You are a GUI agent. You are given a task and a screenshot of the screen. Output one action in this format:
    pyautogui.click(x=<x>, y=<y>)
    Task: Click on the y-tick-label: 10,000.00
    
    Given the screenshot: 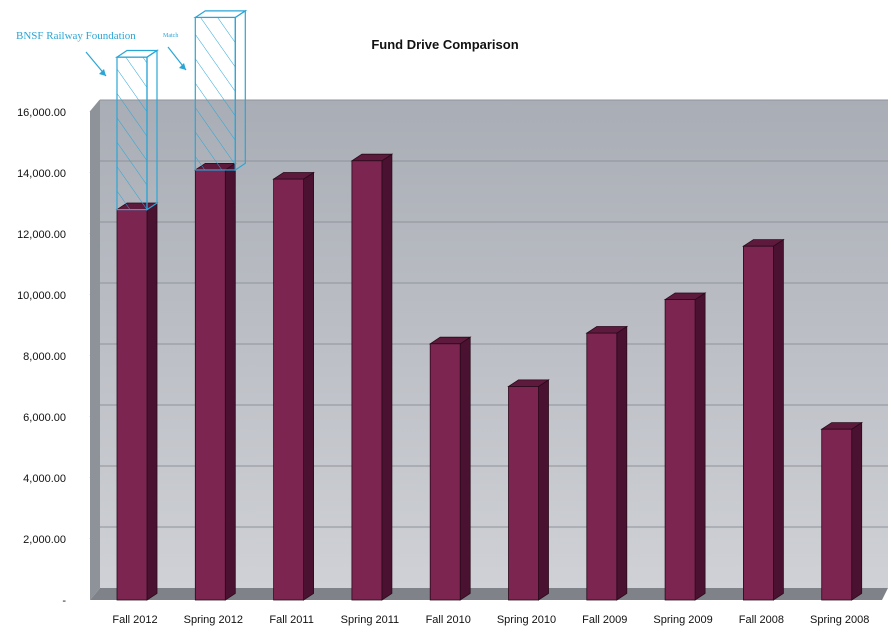 What is the action you would take?
    pyautogui.click(x=41, y=296)
    